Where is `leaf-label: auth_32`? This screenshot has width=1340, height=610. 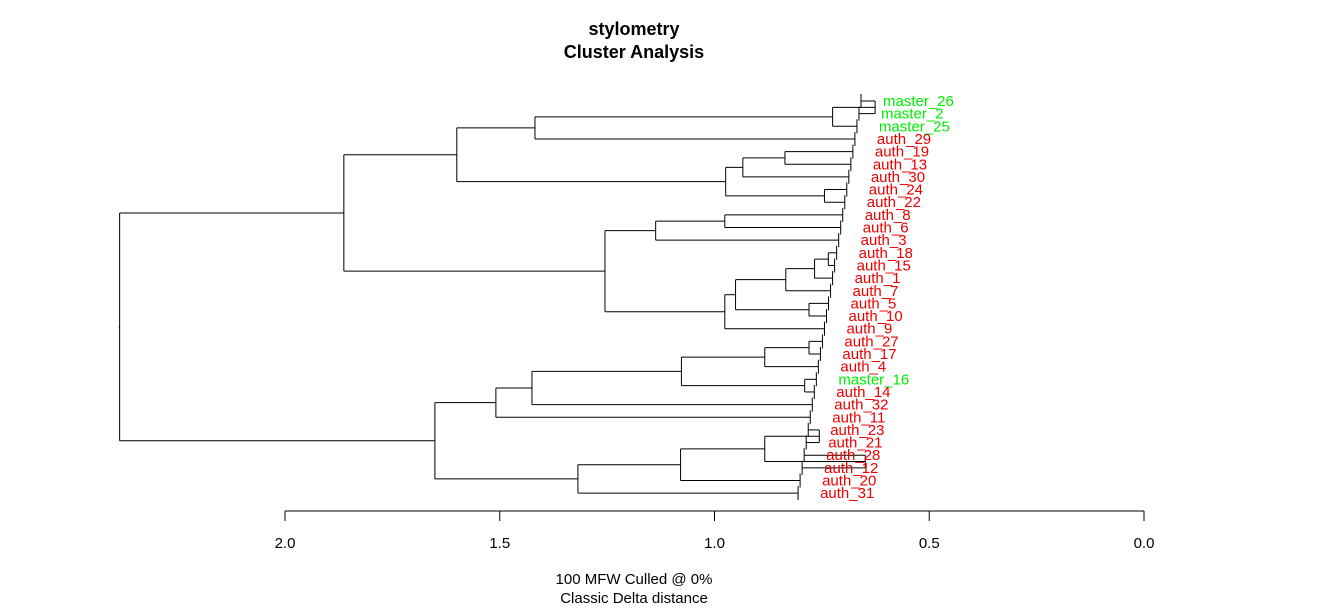
leaf-label: auth_32 is located at coordinates (861, 405).